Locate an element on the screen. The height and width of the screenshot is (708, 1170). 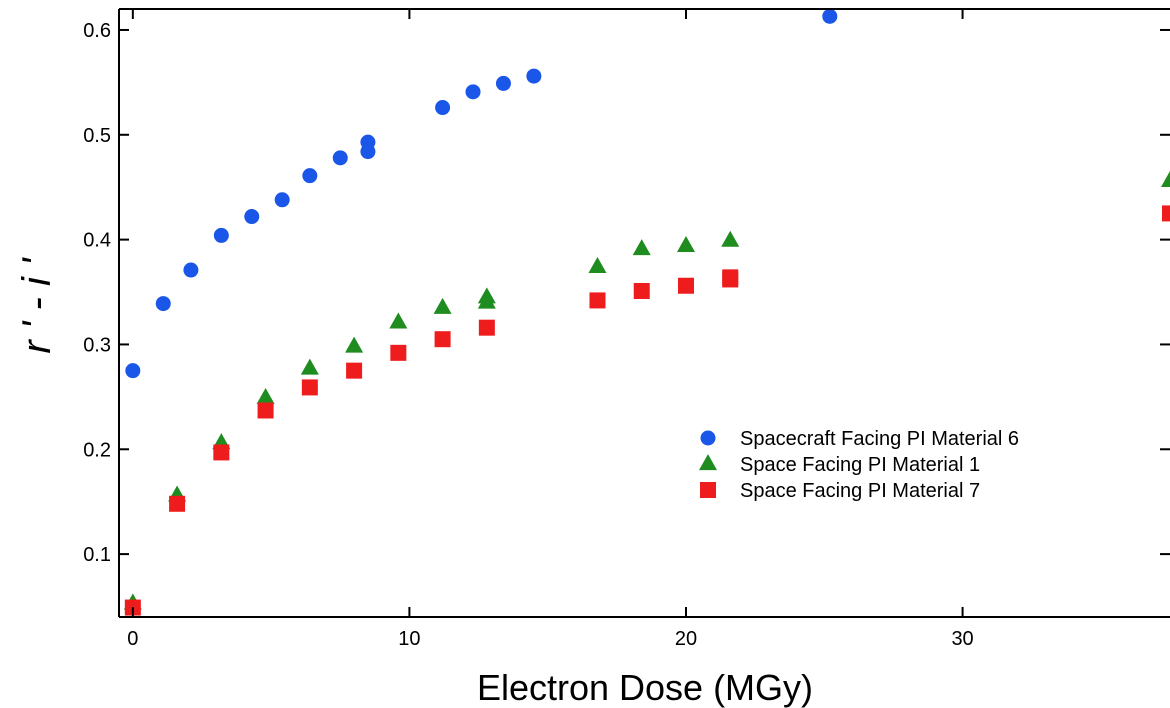
legend-item: Space Facing PI Material 7 is located at coordinates (840, 491).